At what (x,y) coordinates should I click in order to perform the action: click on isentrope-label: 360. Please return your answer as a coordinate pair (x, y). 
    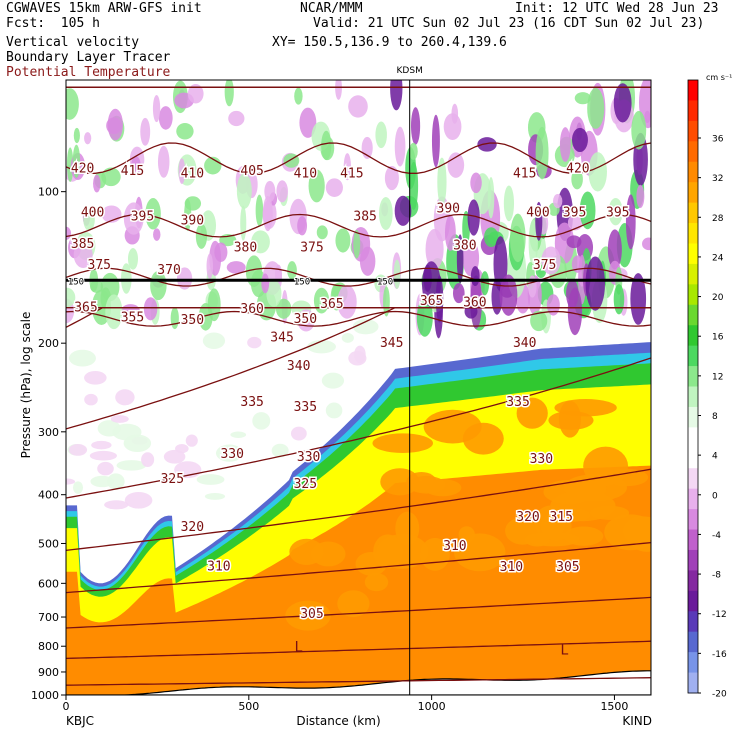
    Looking at the image, I should click on (474, 302).